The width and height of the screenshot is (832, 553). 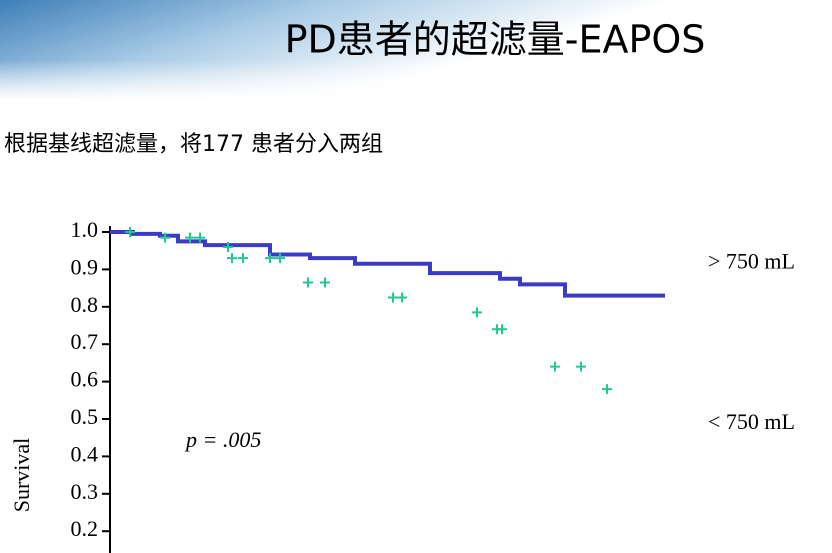 I want to click on series-label: < 750 mL, so click(x=751, y=421).